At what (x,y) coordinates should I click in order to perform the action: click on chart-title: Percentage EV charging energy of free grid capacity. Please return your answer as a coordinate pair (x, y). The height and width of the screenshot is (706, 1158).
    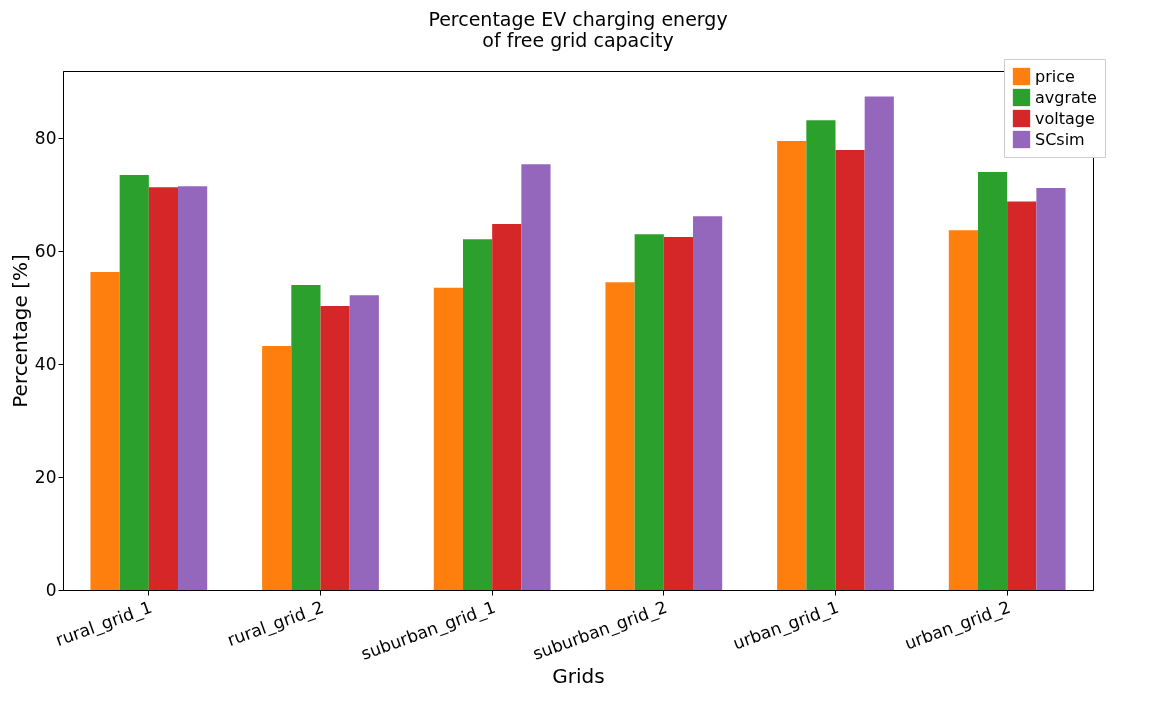
    Looking at the image, I should click on (578, 29).